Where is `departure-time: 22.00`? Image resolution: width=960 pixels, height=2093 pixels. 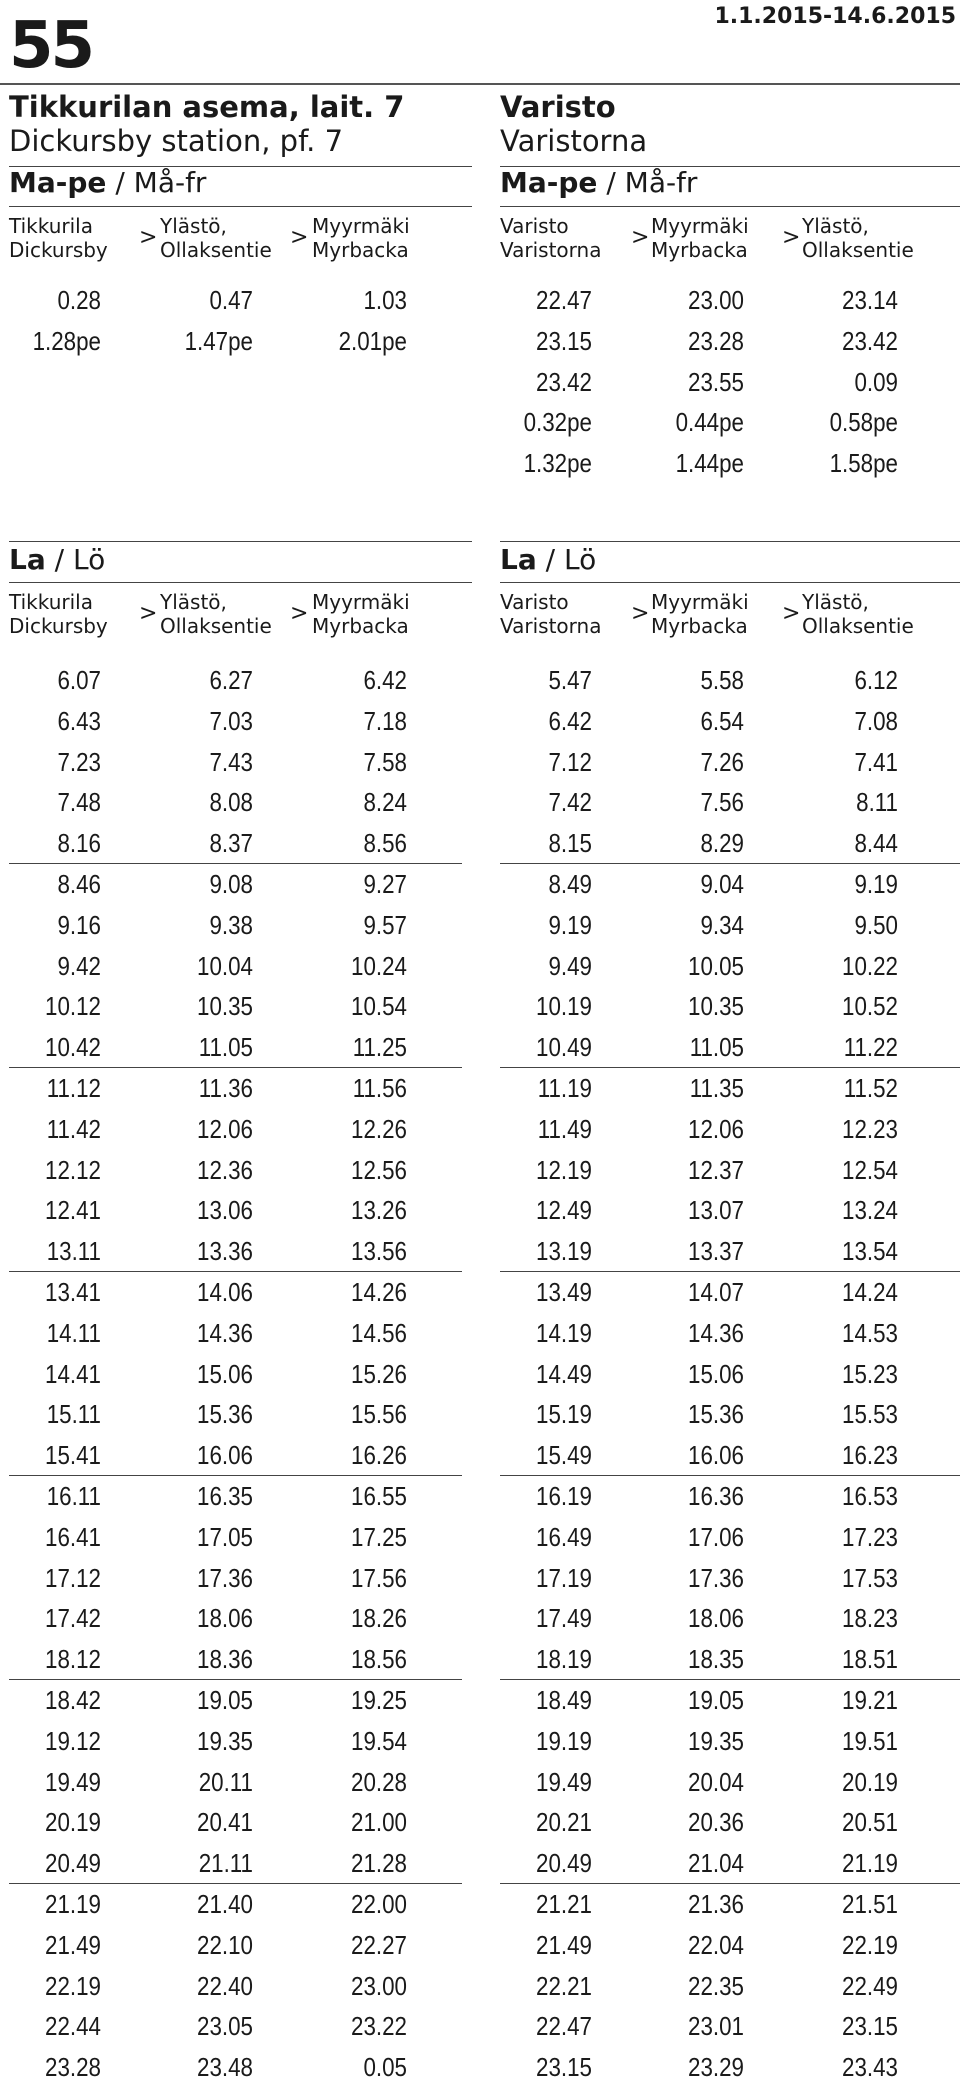 departure-time: 22.00 is located at coordinates (379, 1904).